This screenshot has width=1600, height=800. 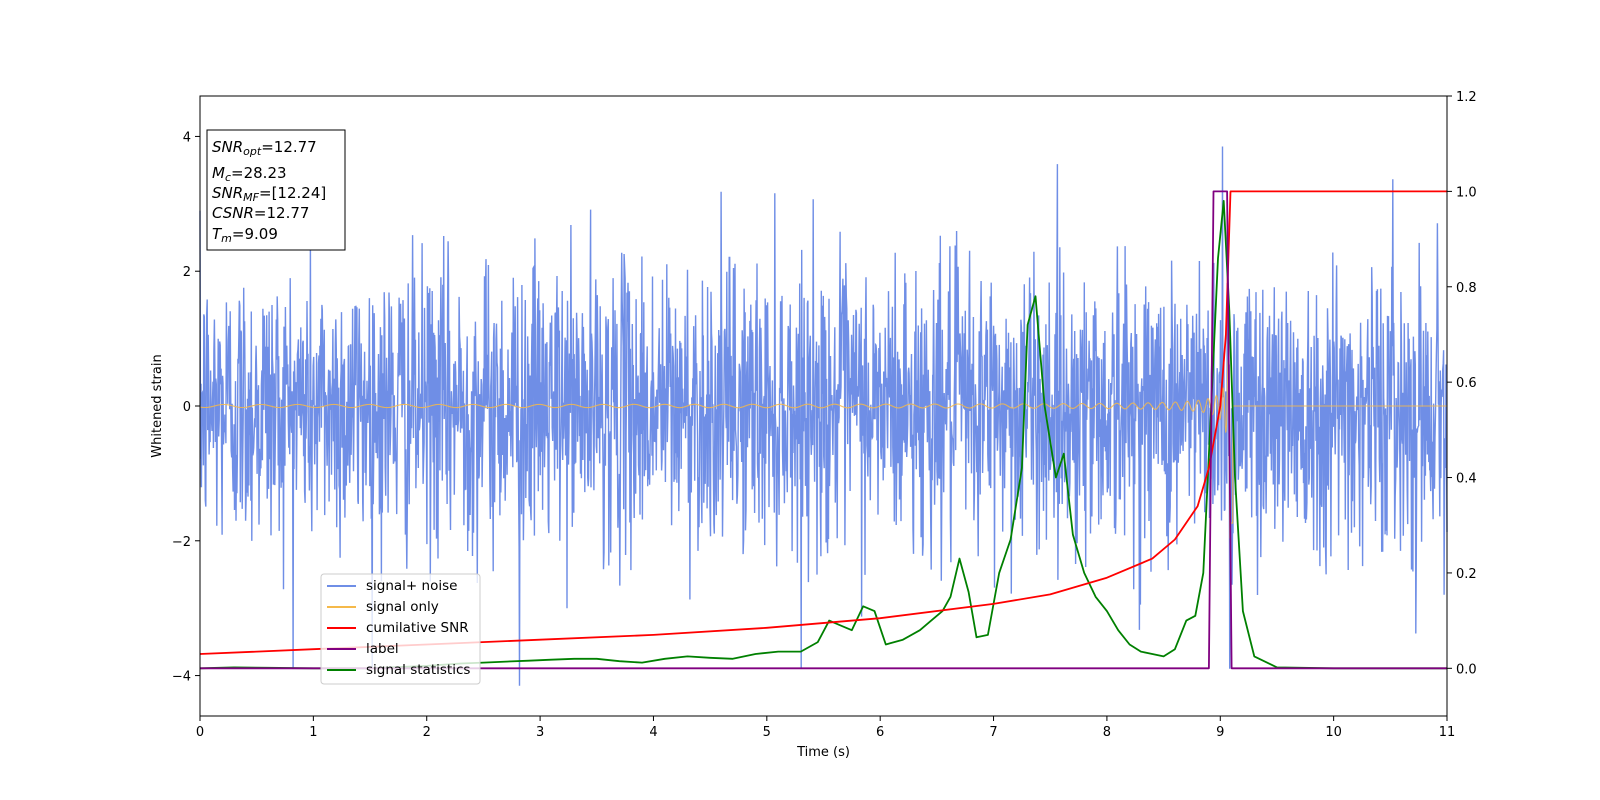 What do you see at coordinates (417, 628) in the screenshot?
I see `legend-label-cumulative-snr: cumilative SNR` at bounding box center [417, 628].